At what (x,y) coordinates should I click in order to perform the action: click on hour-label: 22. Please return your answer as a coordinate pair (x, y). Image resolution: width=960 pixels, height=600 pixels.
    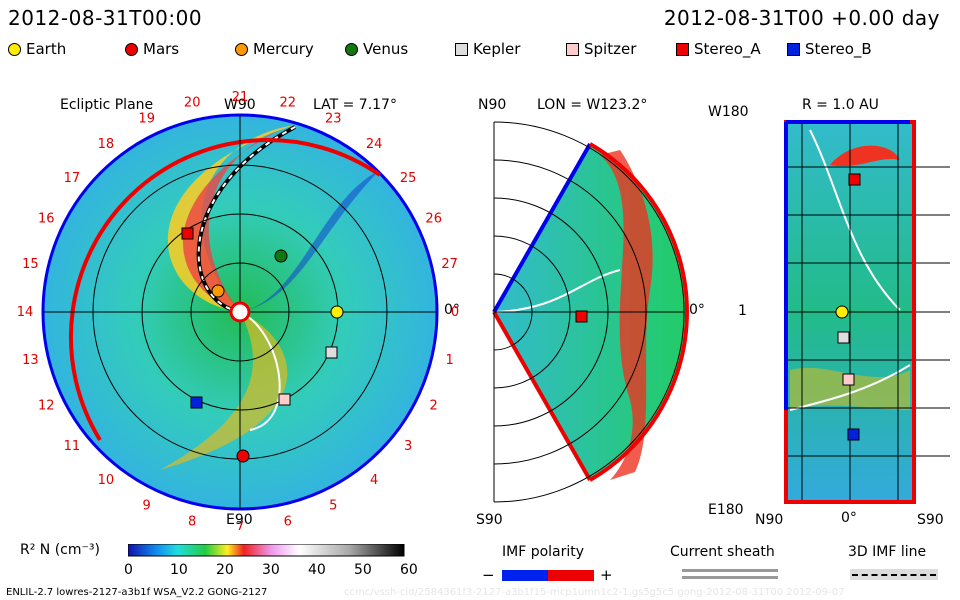
    Looking at the image, I should click on (288, 102).